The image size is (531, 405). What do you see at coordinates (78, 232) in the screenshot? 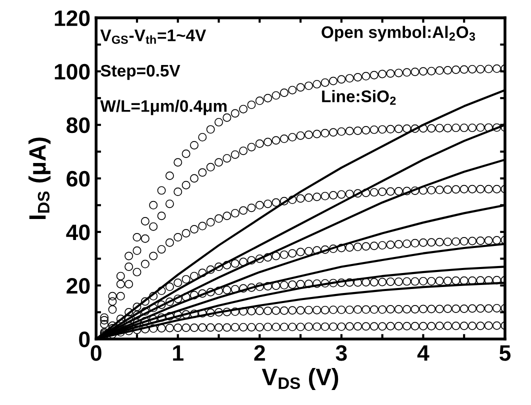
I see `y-tick-label: 40` at bounding box center [78, 232].